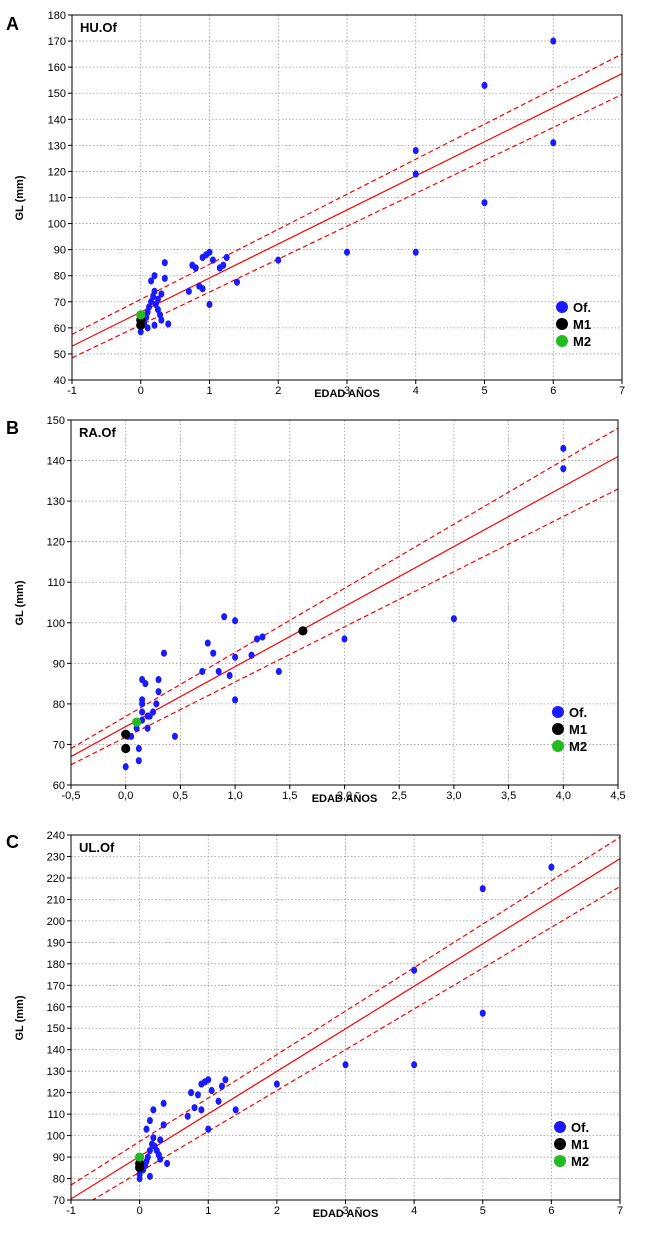 The image size is (650, 1240). I want to click on x-tick-label: 4,0, so click(563, 796).